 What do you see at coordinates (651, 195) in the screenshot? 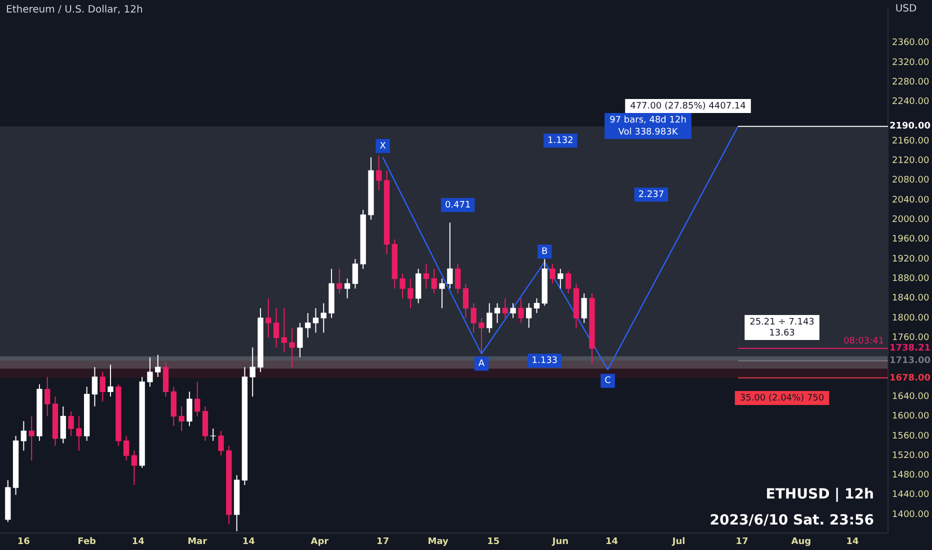
I see `annotation: 2.237` at bounding box center [651, 195].